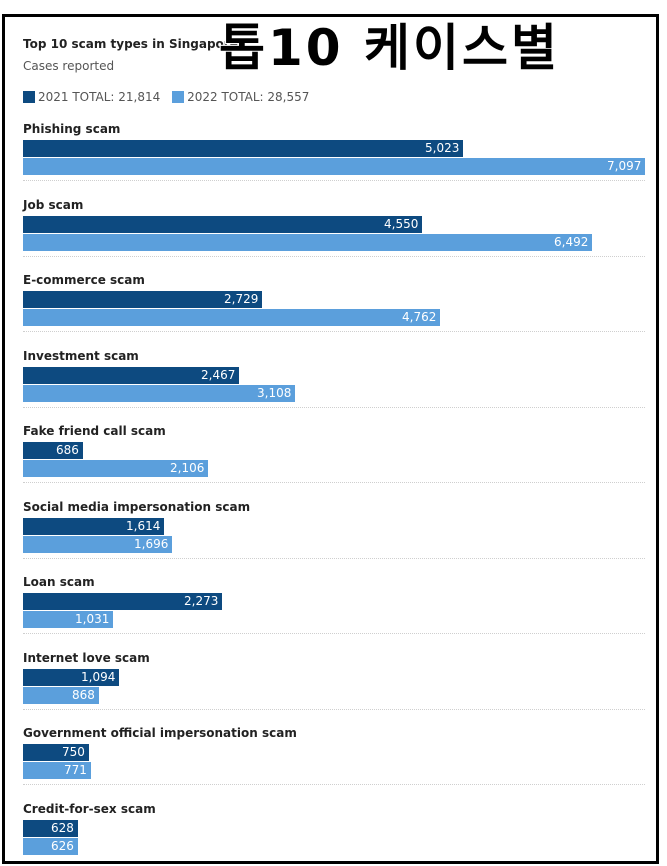 This screenshot has height=866, width=667. What do you see at coordinates (419, 317) in the screenshot?
I see `bar-value-label: 4,762` at bounding box center [419, 317].